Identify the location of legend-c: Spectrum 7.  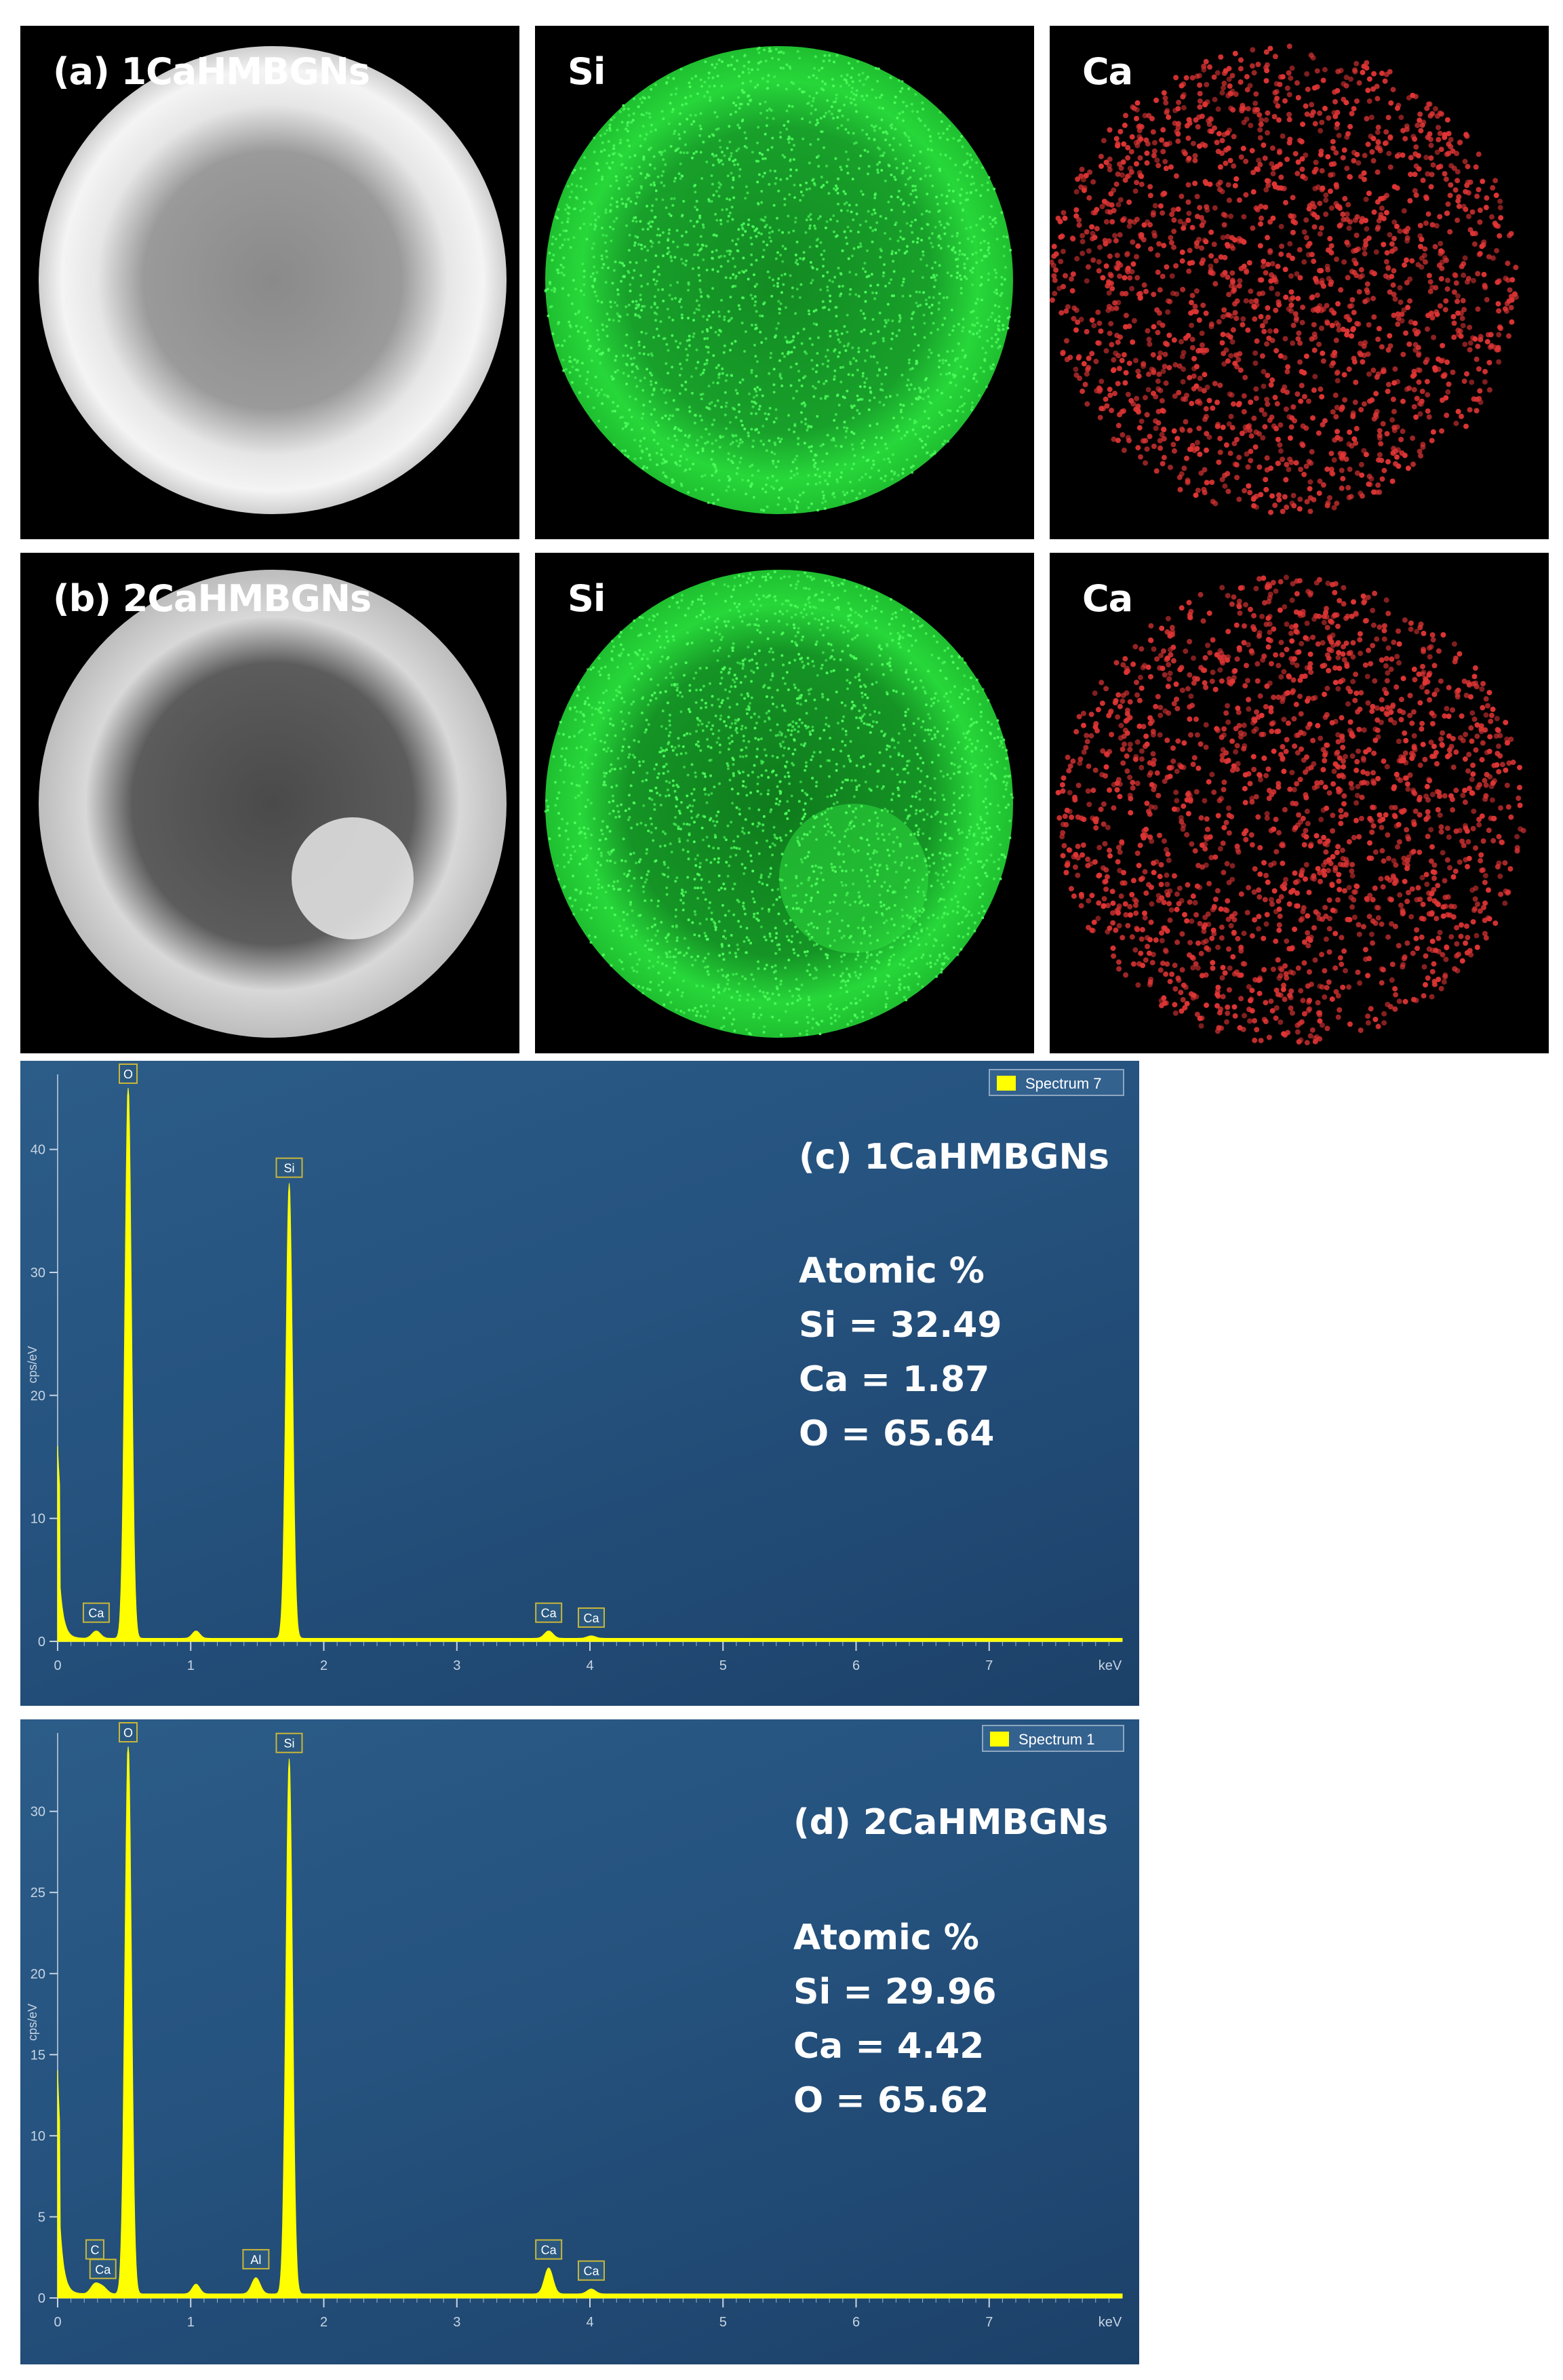
(1057, 1082).